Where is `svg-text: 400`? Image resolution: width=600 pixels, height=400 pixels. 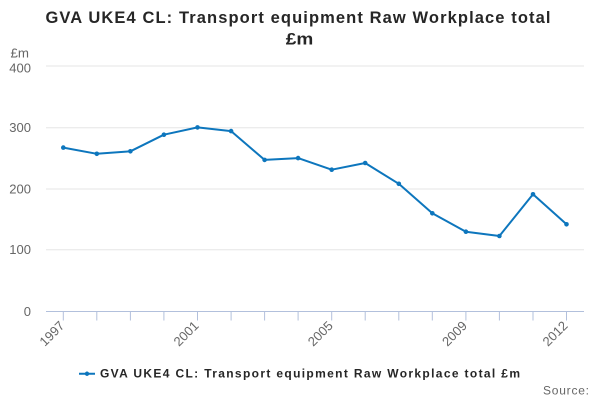 svg-text: 400 is located at coordinates (20, 68).